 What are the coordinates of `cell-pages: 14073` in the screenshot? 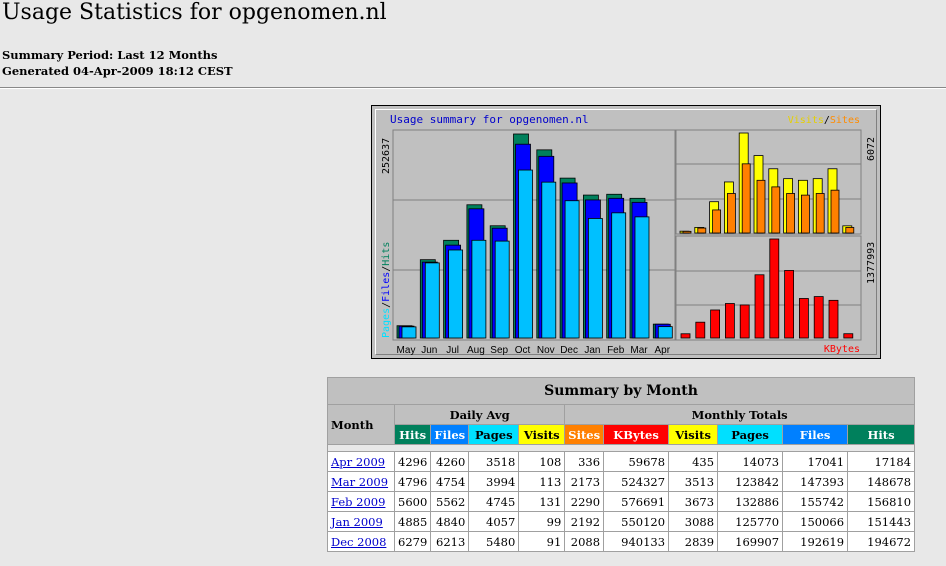 It's located at (750, 461).